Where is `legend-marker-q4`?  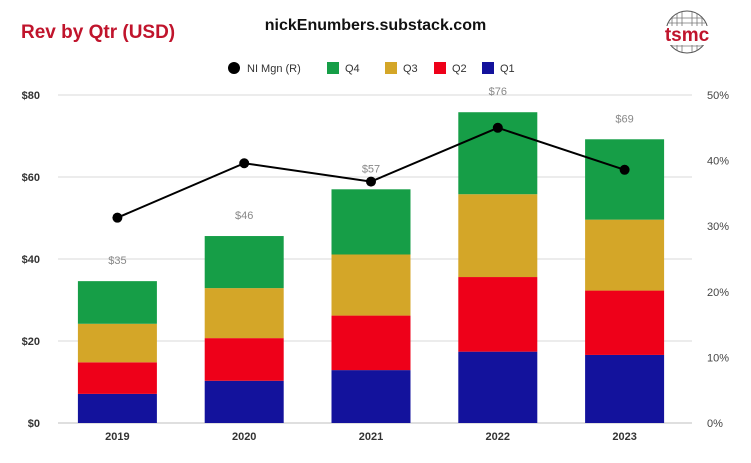
legend-marker-q4 is located at coordinates (333, 68).